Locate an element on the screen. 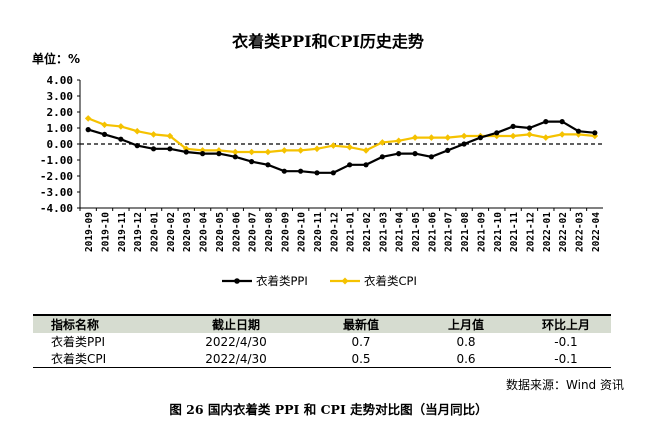  y-tick-label: -1.00 is located at coordinates (56, 160).